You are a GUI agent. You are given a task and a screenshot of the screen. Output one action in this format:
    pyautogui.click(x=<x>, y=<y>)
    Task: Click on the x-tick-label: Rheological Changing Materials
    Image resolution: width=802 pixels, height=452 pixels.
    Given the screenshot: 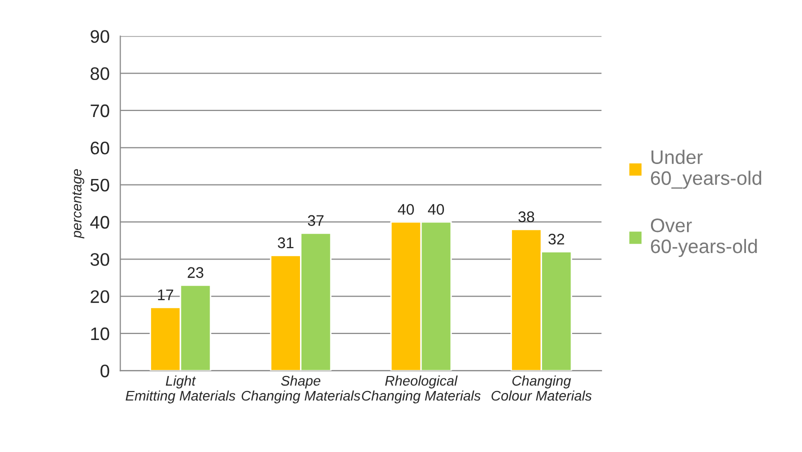 What is the action you would take?
    pyautogui.click(x=421, y=390)
    